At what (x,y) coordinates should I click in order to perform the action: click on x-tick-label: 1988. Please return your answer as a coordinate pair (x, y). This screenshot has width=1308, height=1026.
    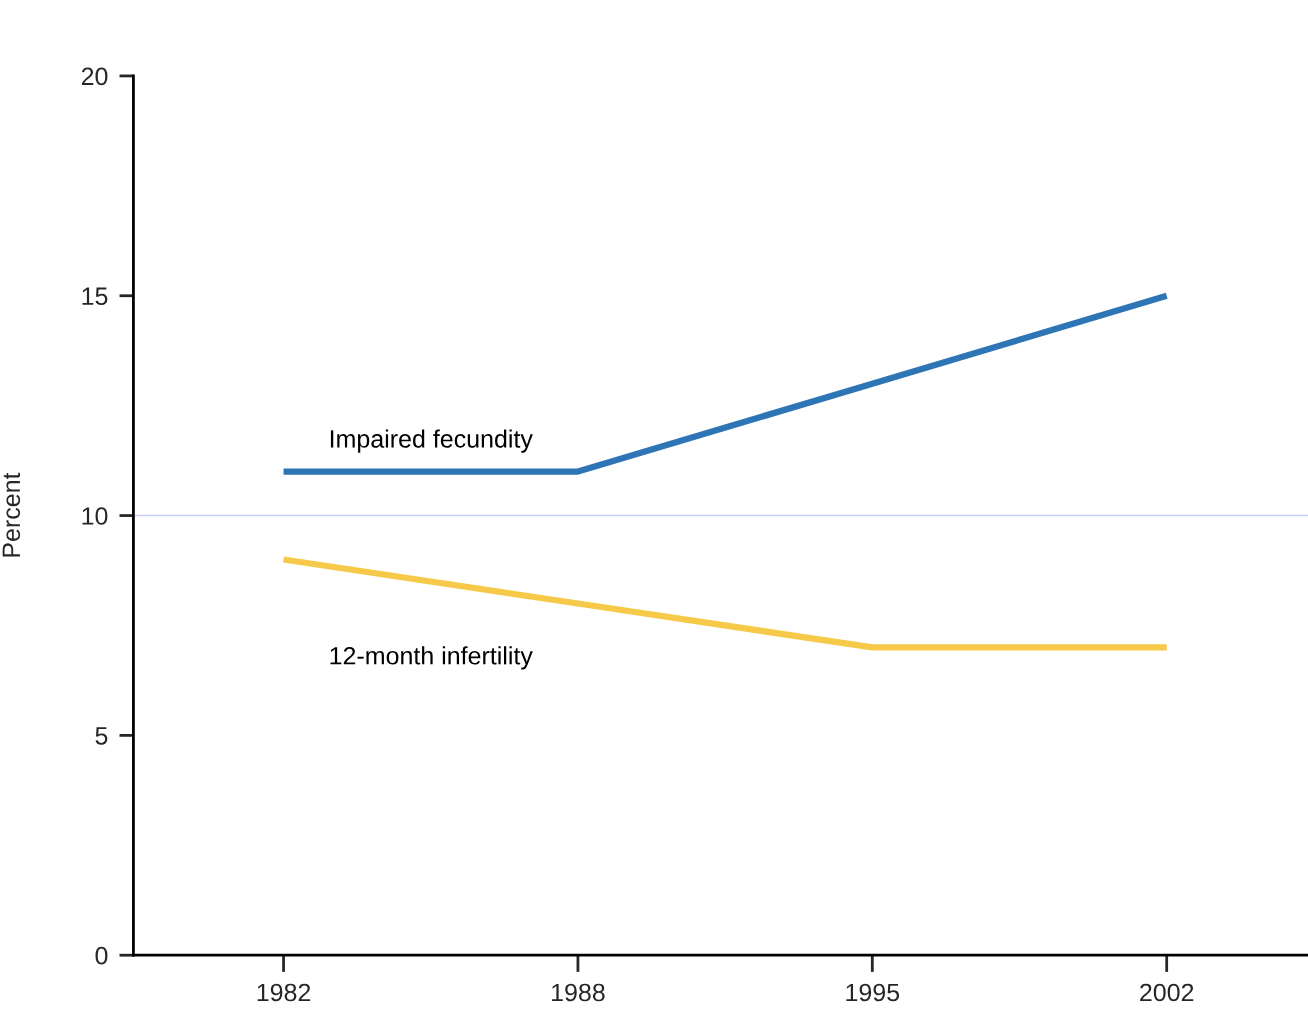
    Looking at the image, I should click on (578, 992).